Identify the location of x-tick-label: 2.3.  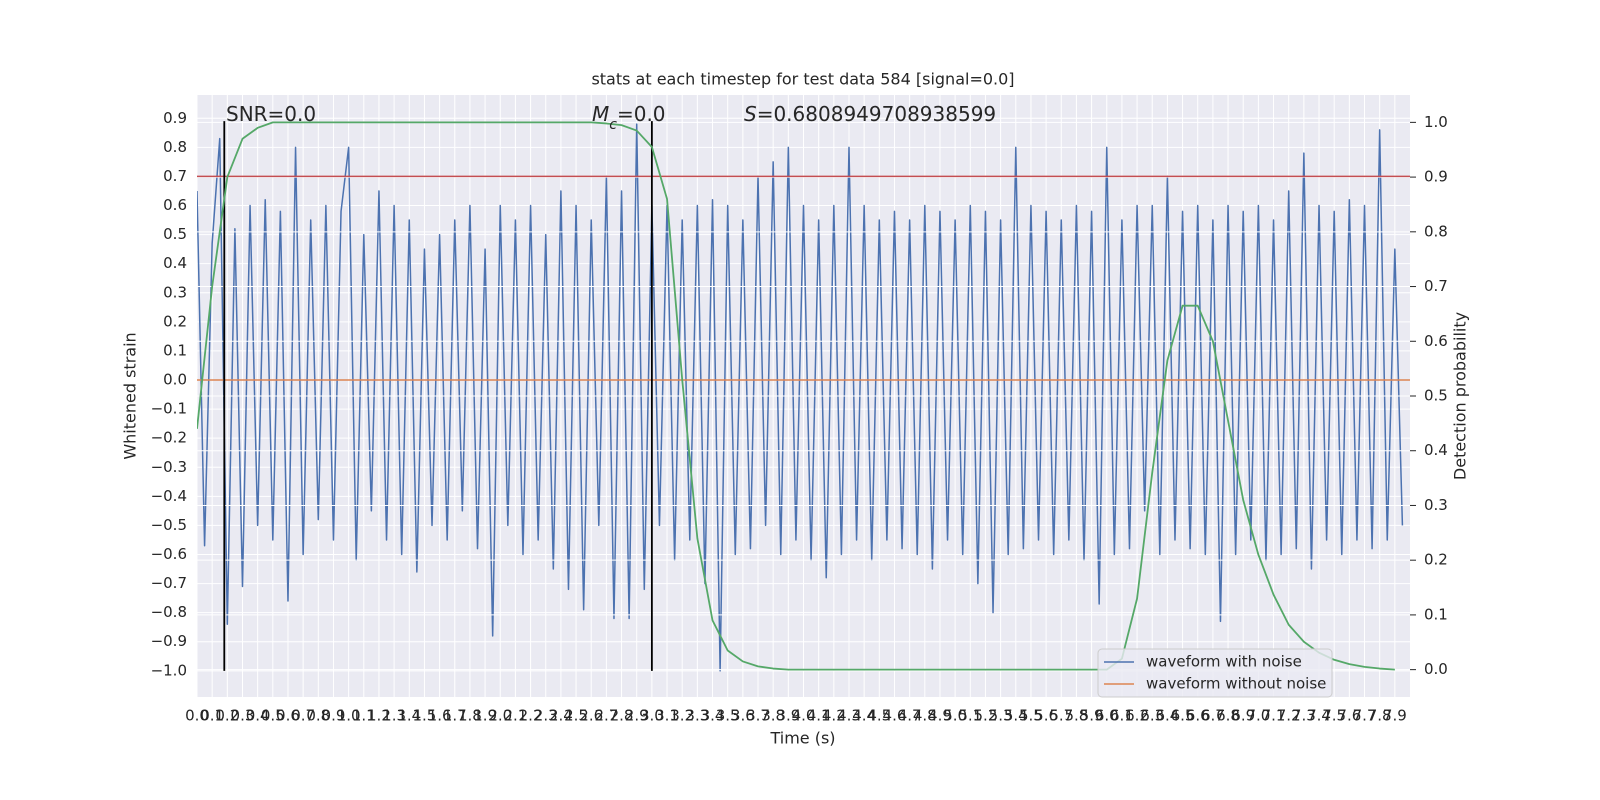
(546, 716).